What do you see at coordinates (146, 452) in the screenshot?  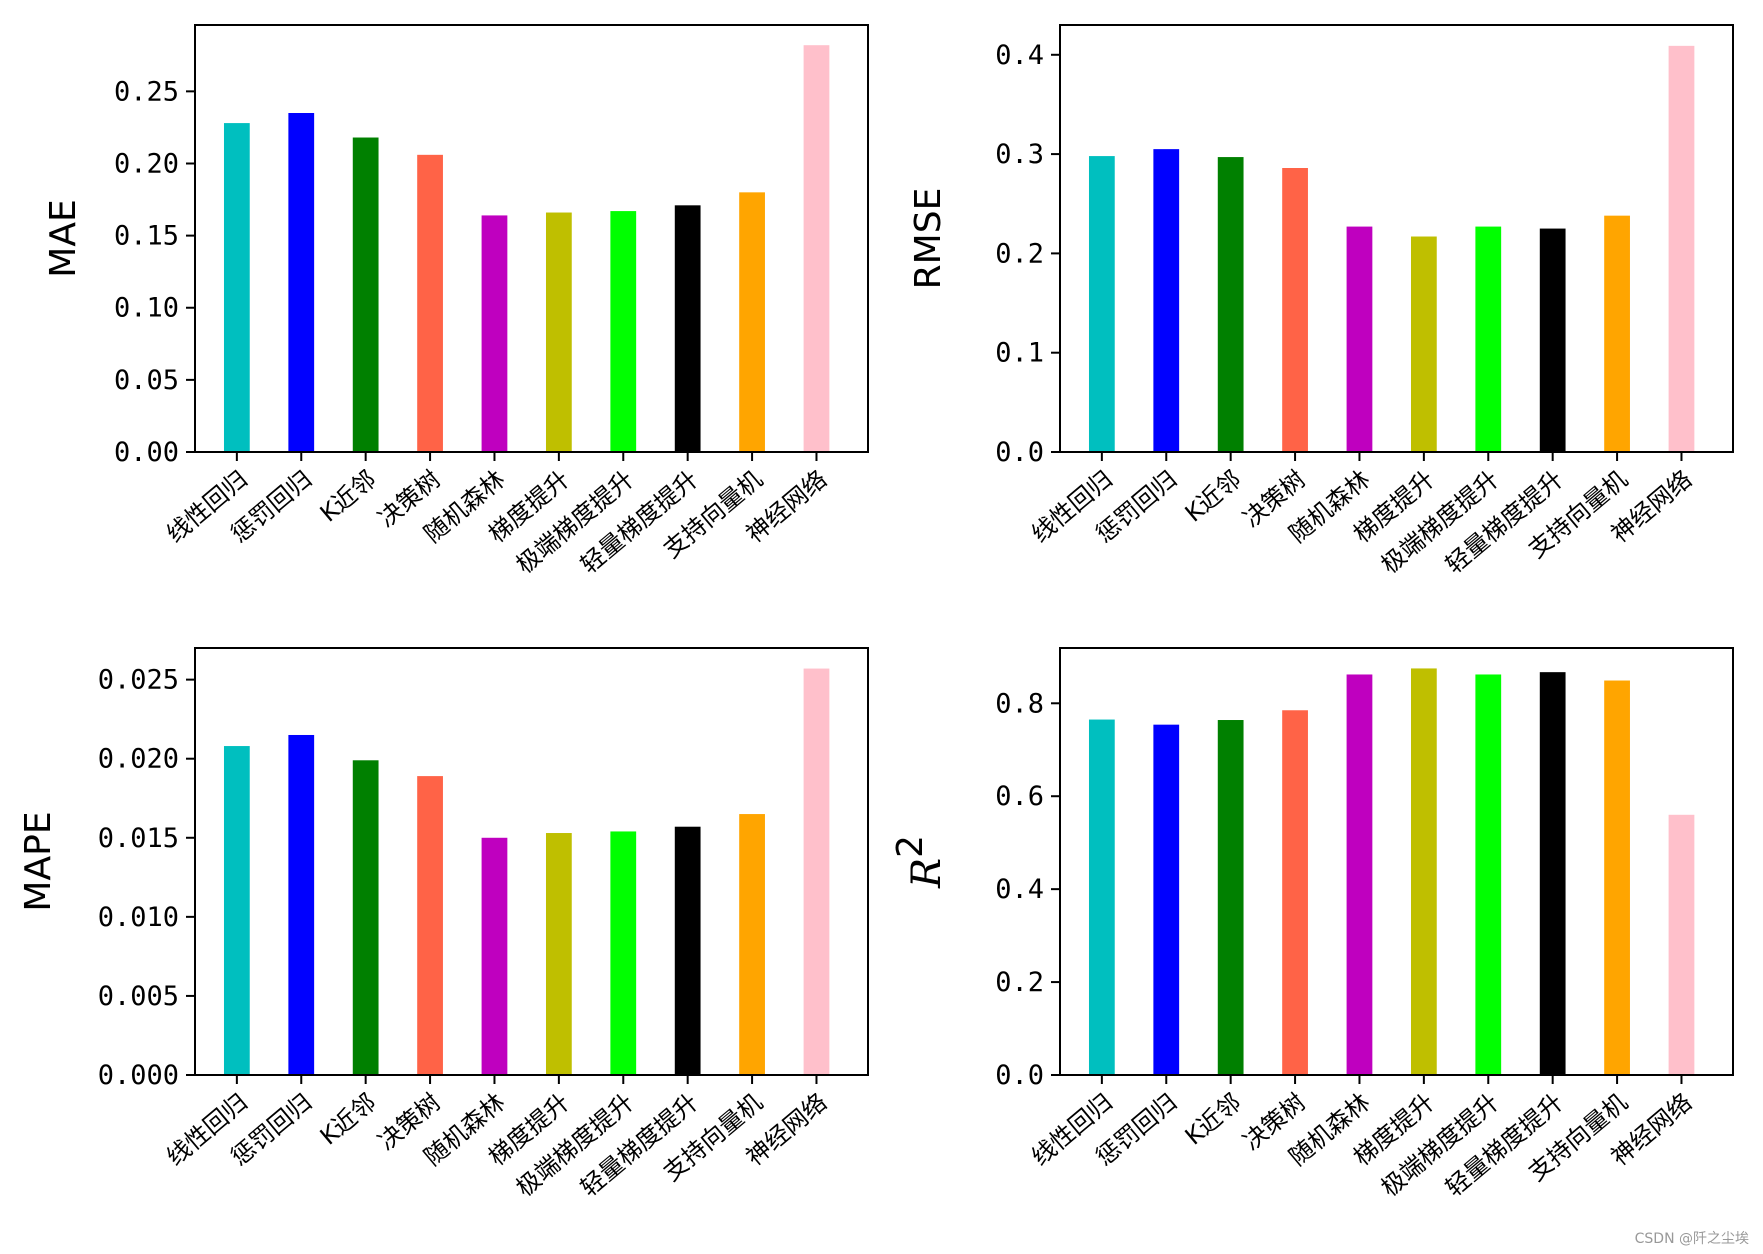 I see `mae-ytick-label-0: 0.00` at bounding box center [146, 452].